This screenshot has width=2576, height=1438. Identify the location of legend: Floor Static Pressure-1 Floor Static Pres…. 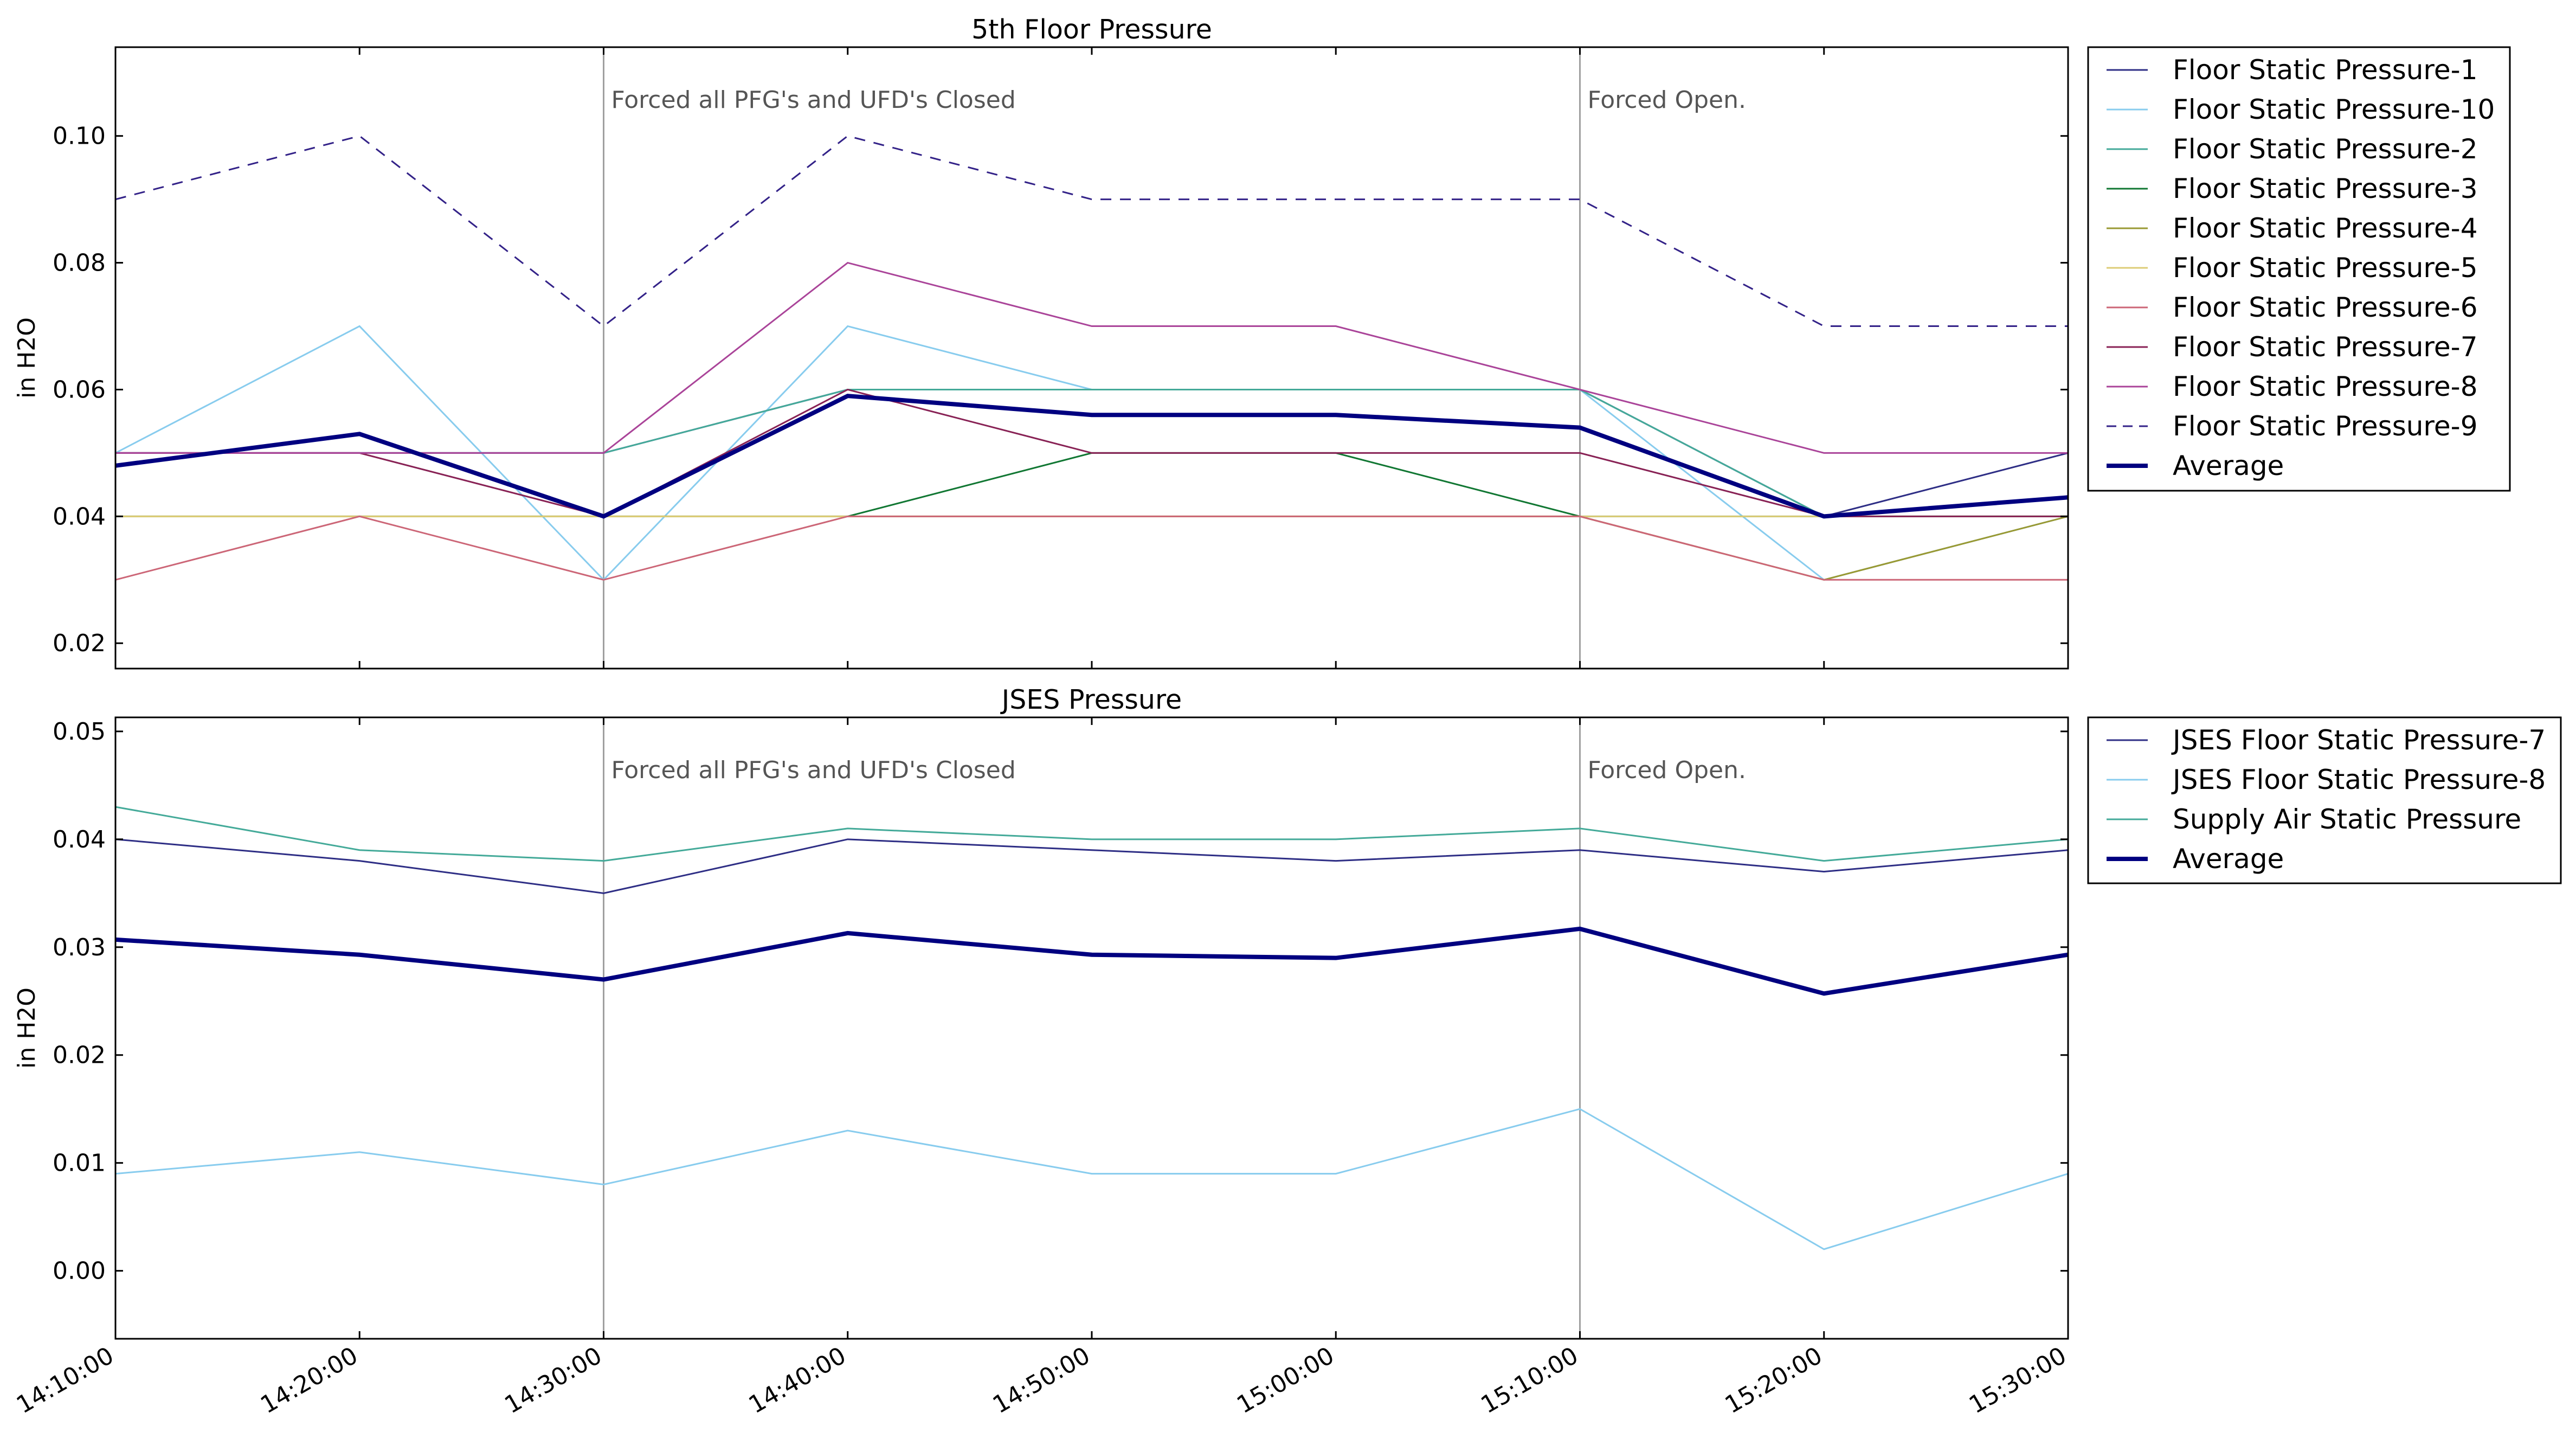
(2299, 269).